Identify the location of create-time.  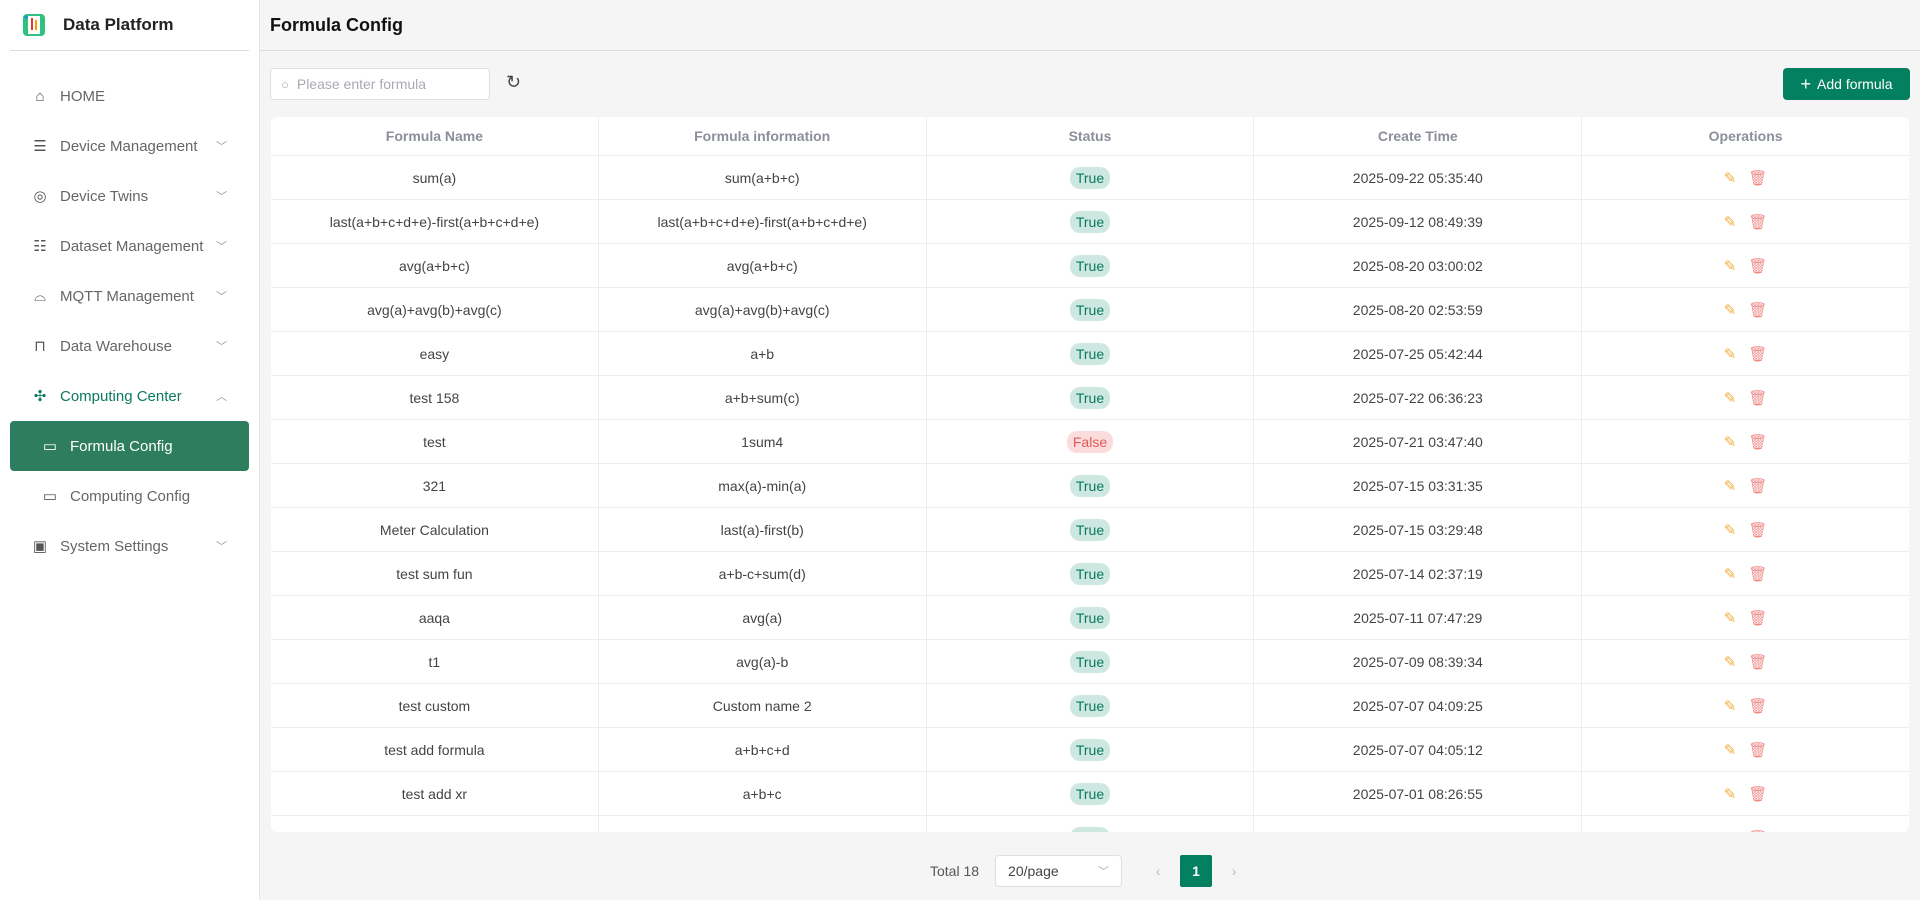
(1418, 824).